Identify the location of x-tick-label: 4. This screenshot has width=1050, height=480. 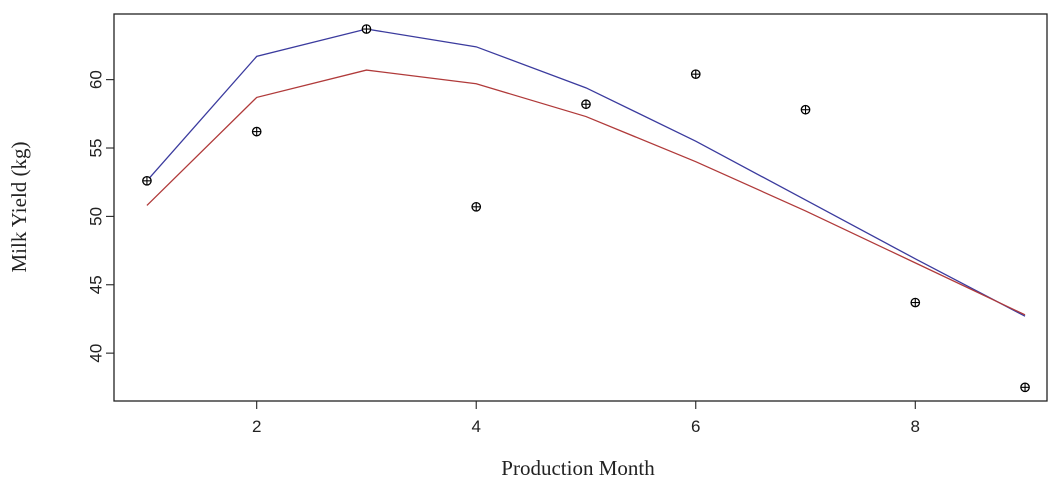
(475, 426).